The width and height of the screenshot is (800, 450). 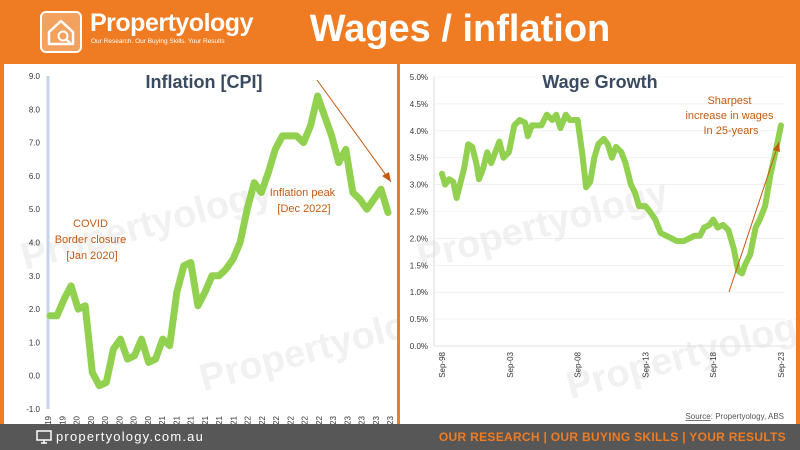 What do you see at coordinates (612, 364) in the screenshot?
I see `x-tick-labels: Sep-98 Sep-03 Sep-08 Sep-13 Sep-18 Sep-23` at bounding box center [612, 364].